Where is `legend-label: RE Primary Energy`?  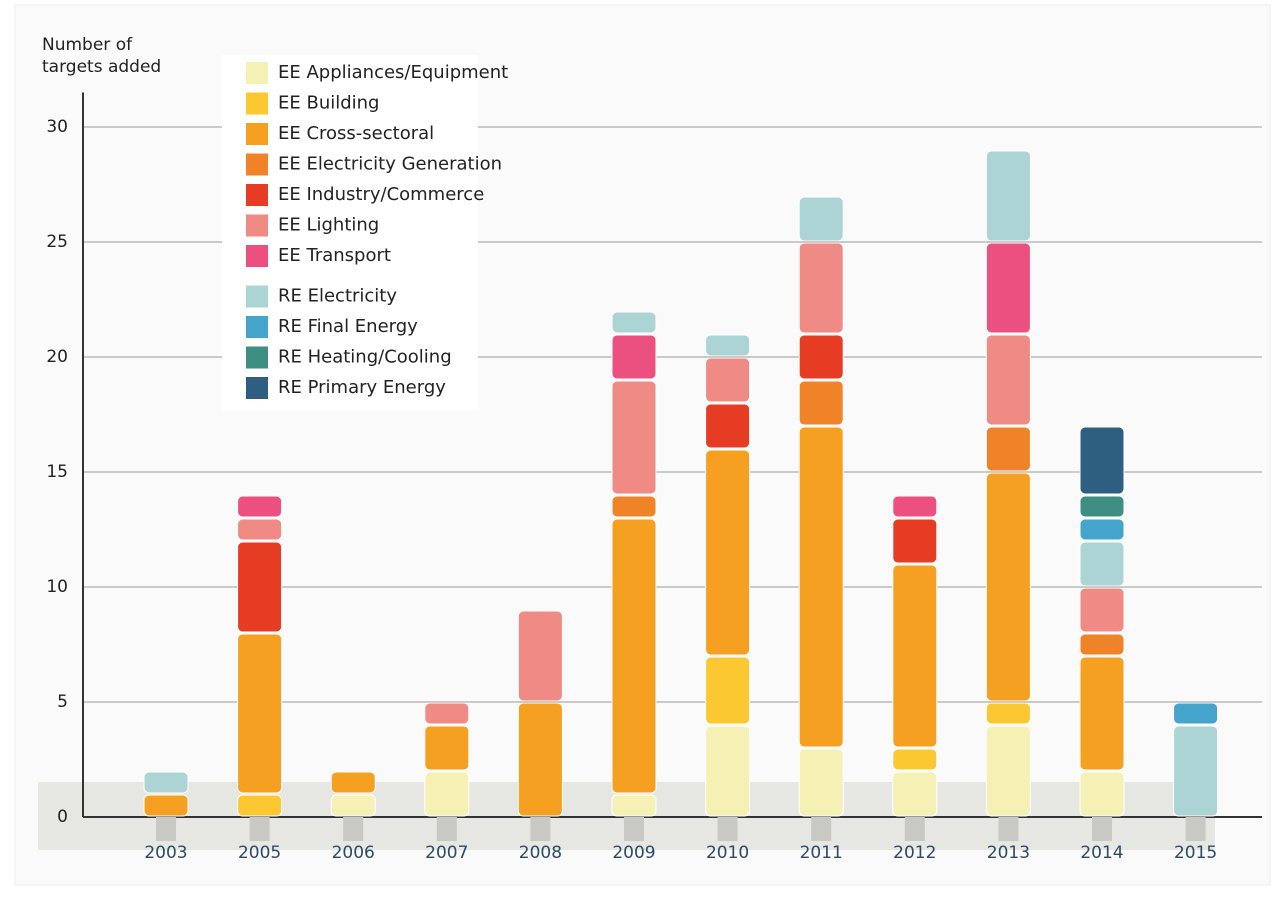 legend-label: RE Primary Energy is located at coordinates (362, 387).